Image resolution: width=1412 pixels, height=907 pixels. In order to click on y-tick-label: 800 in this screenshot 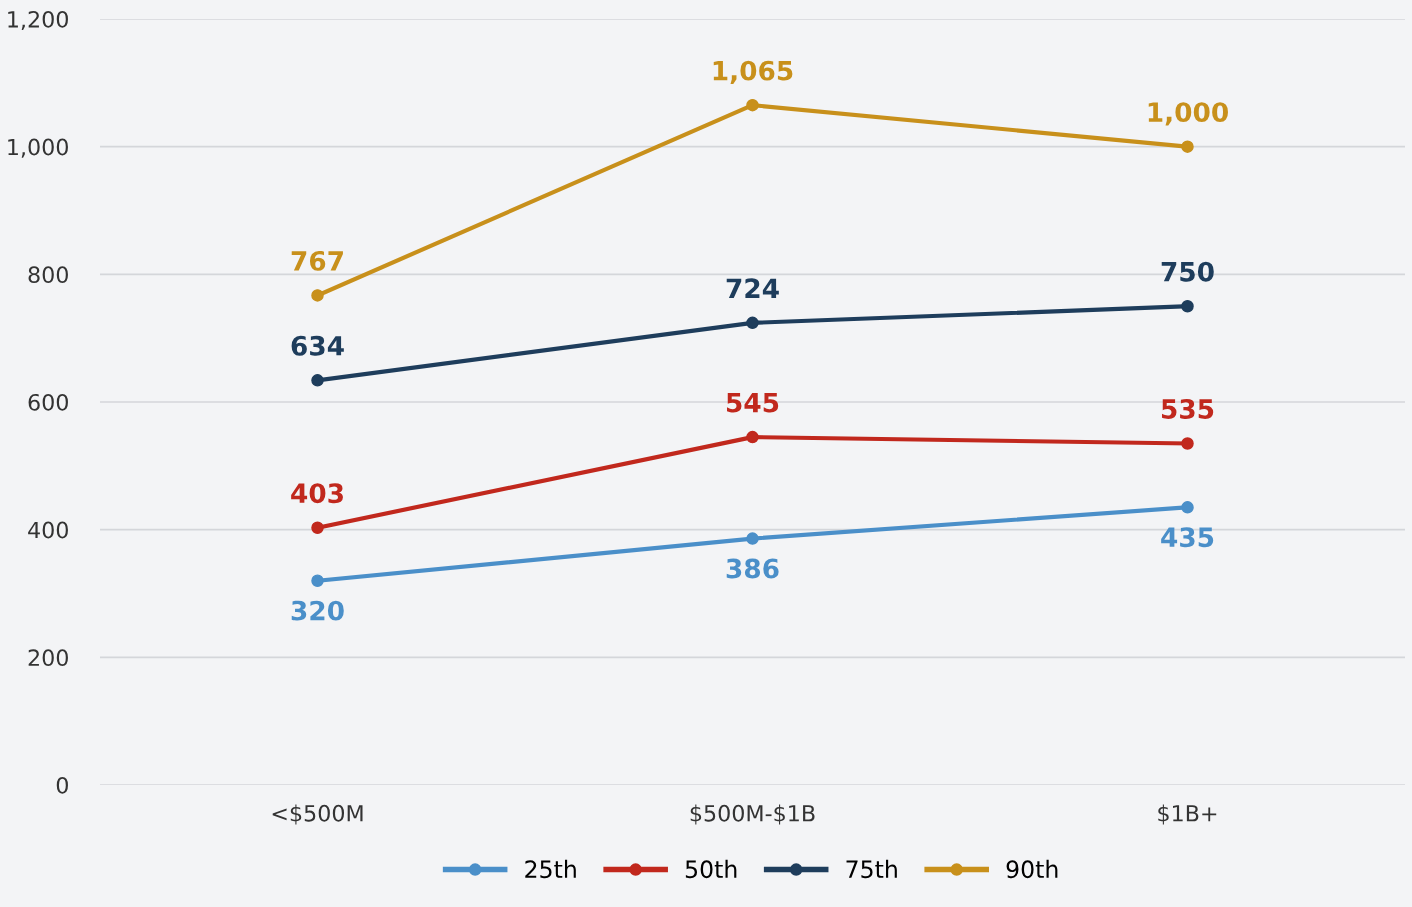, I will do `click(48, 275)`.